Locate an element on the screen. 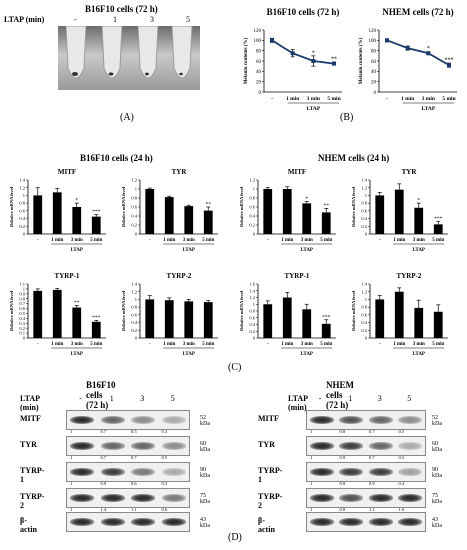 The width and height of the screenshot is (467, 550). kda-label: 52 kDa is located at coordinates (205, 421).